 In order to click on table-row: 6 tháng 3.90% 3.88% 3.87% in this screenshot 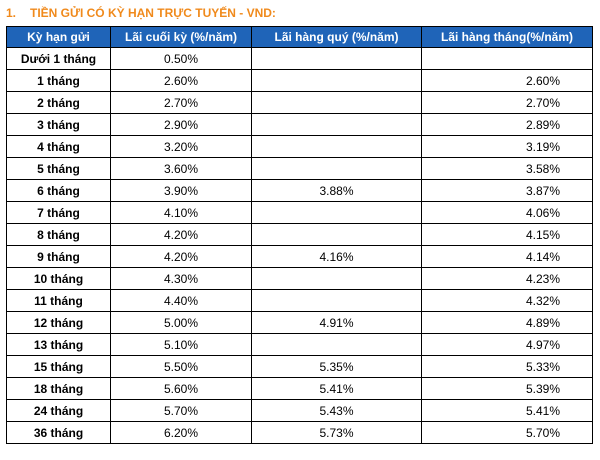, I will do `click(299, 190)`.